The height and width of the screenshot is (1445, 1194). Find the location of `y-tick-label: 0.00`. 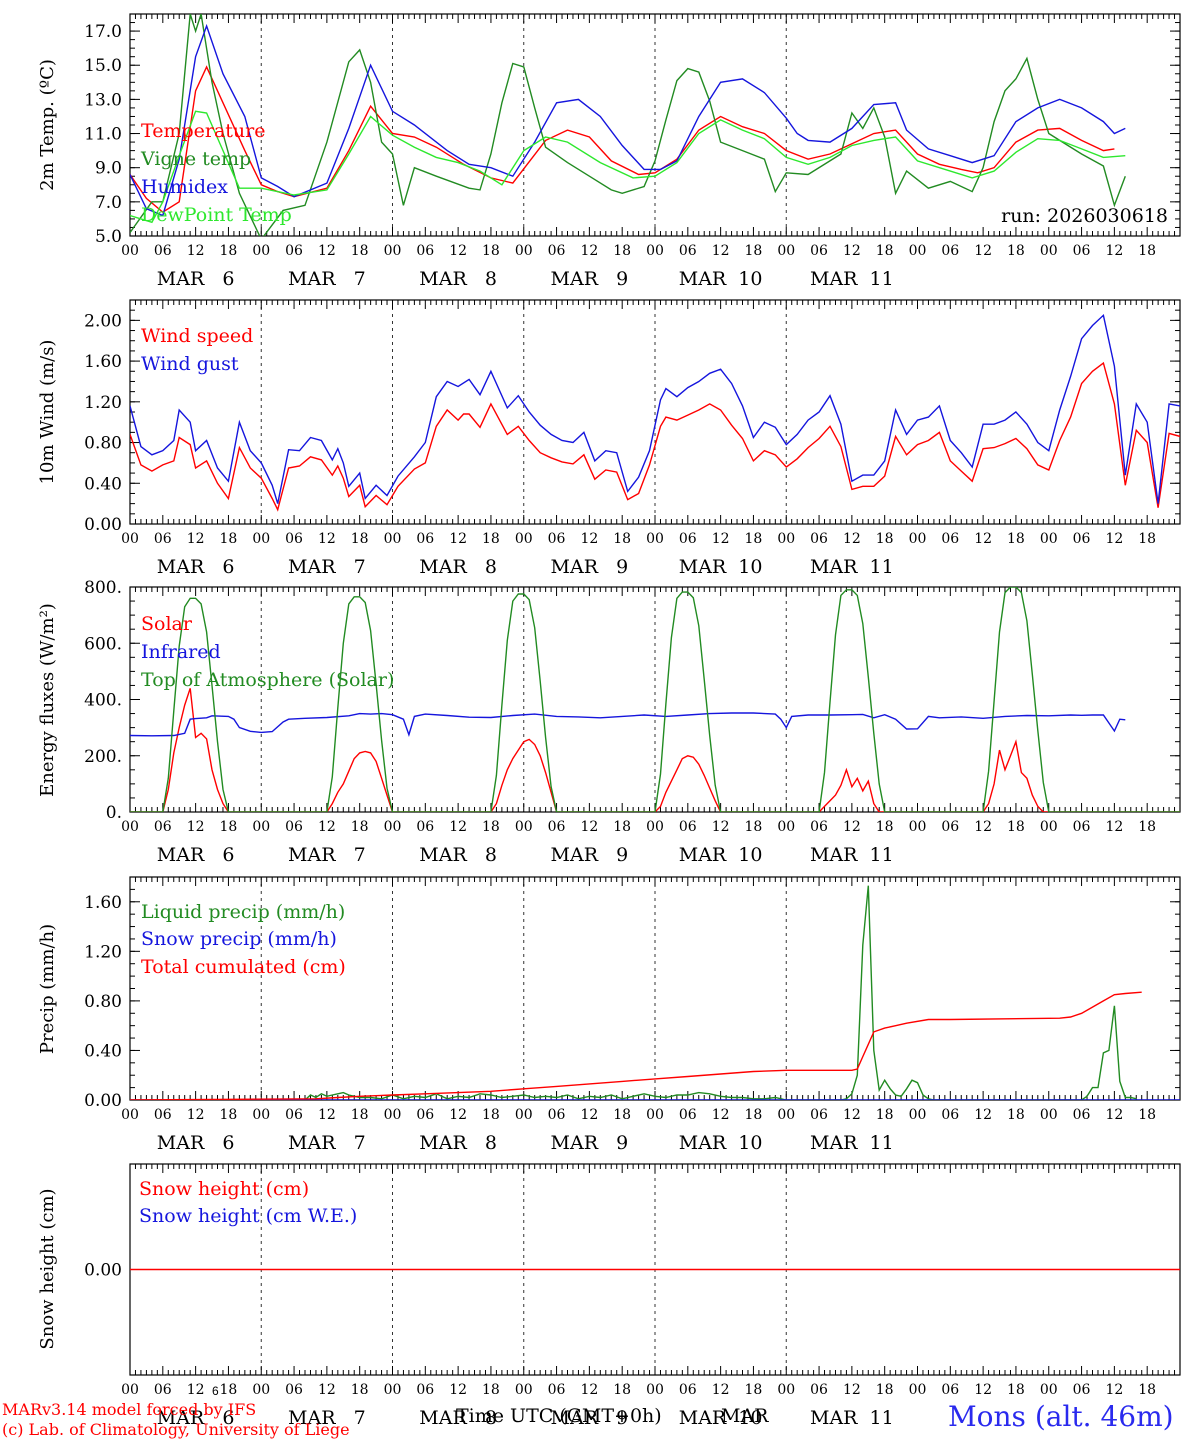

y-tick-label: 0.00 is located at coordinates (103, 525).